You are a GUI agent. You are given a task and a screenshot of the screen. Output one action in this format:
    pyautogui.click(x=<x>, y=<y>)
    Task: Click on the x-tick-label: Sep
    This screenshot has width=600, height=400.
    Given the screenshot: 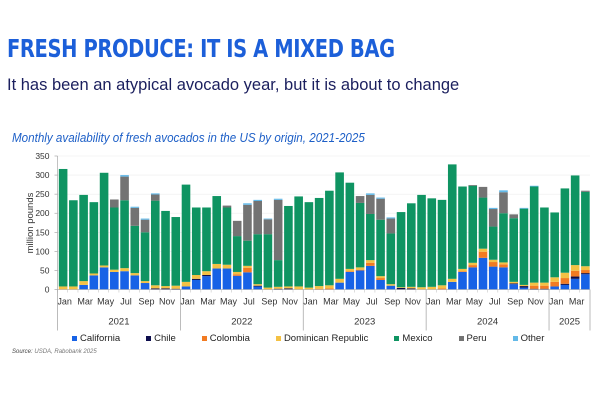 What is the action you would take?
    pyautogui.click(x=515, y=302)
    